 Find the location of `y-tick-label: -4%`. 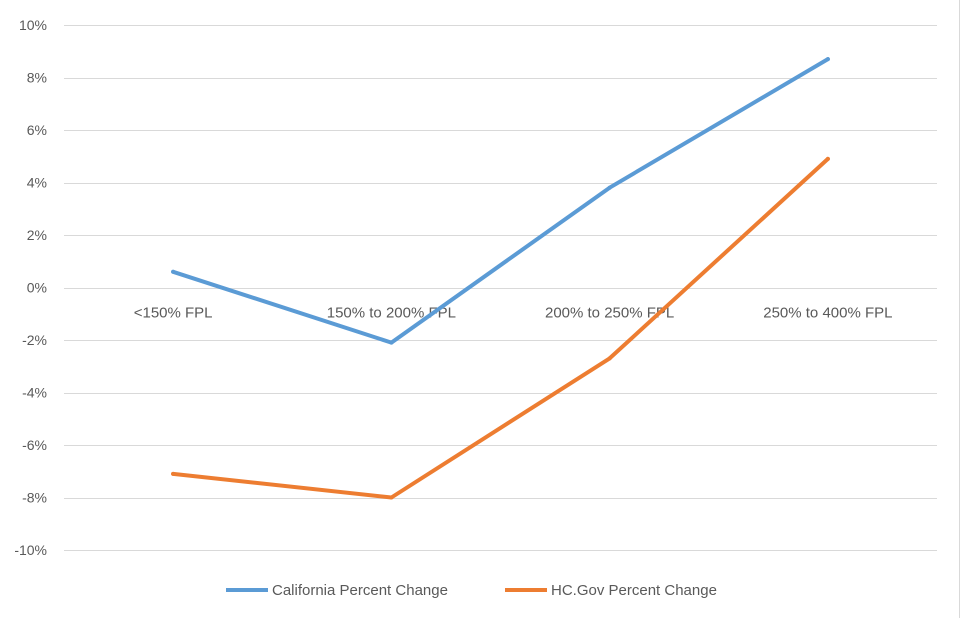

y-tick-label: -4% is located at coordinates (34, 393).